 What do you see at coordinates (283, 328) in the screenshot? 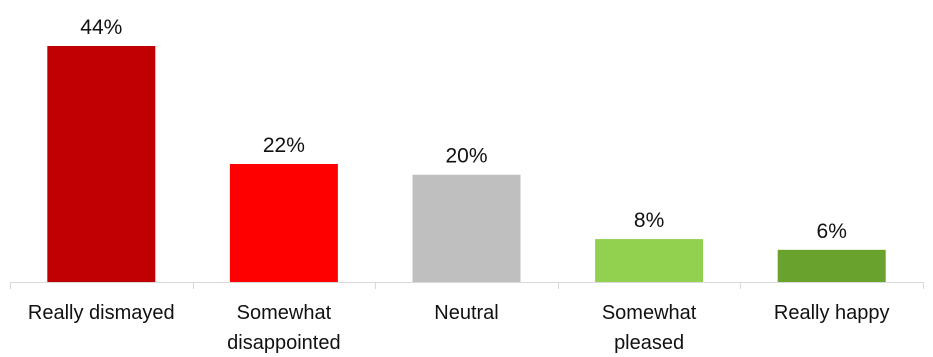
I see `category-label-1: Somewhat disappointed` at bounding box center [283, 328].